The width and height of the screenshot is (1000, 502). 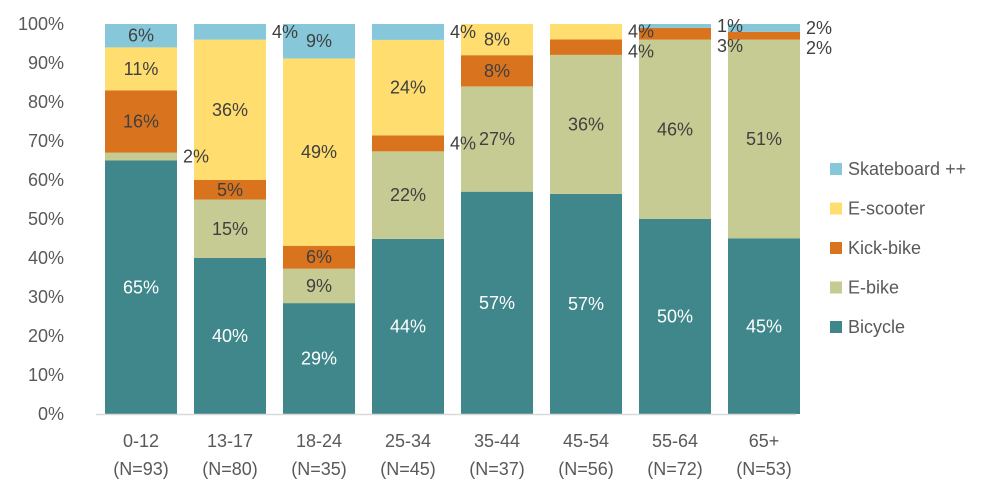 What do you see at coordinates (319, 359) in the screenshot?
I see `data-label: 29%` at bounding box center [319, 359].